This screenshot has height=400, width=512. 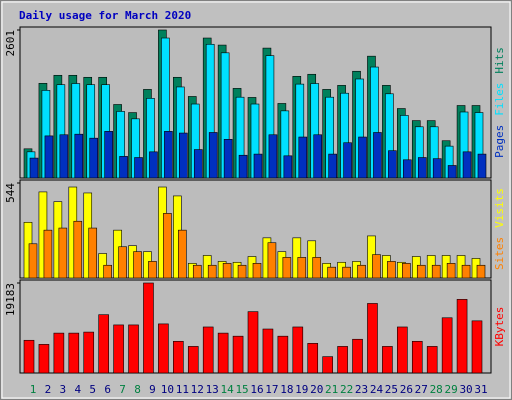 I want to click on legend-entry: Sites, so click(x=499, y=253).